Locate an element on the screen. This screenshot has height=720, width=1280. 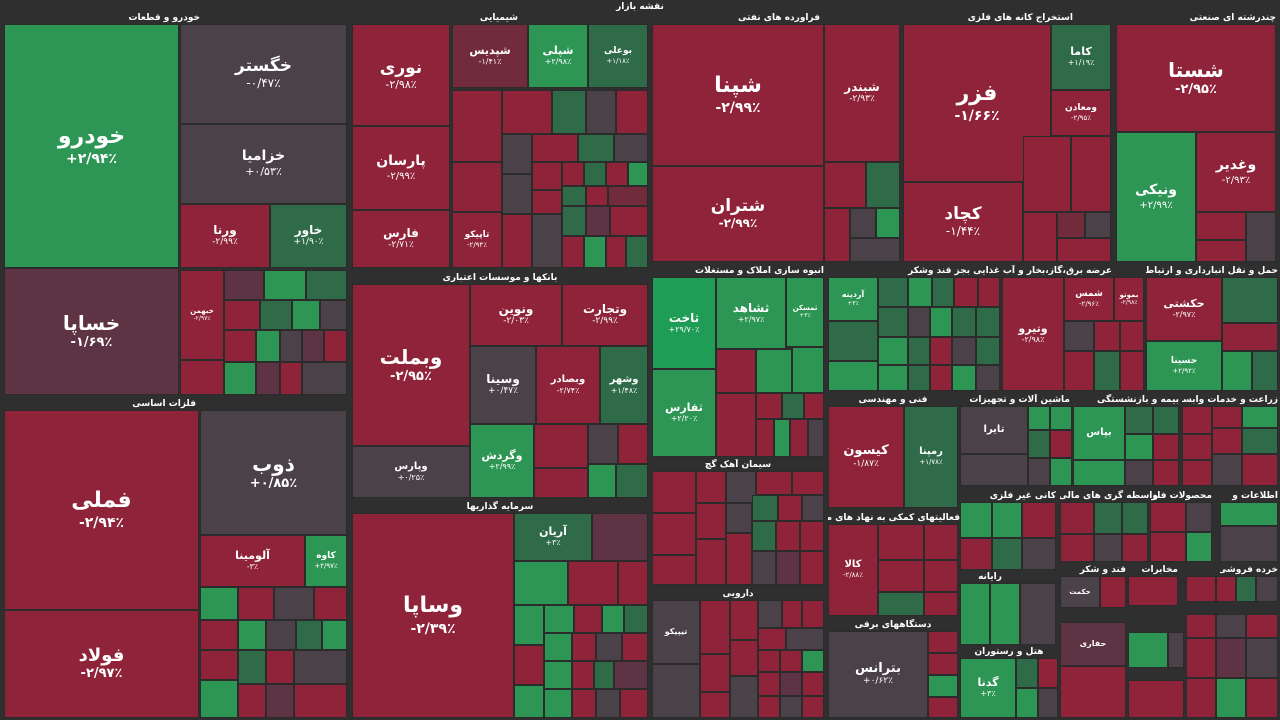
tile-sshahed: ثشاهد +۲/۹۷٪ is located at coordinates (751, 313).